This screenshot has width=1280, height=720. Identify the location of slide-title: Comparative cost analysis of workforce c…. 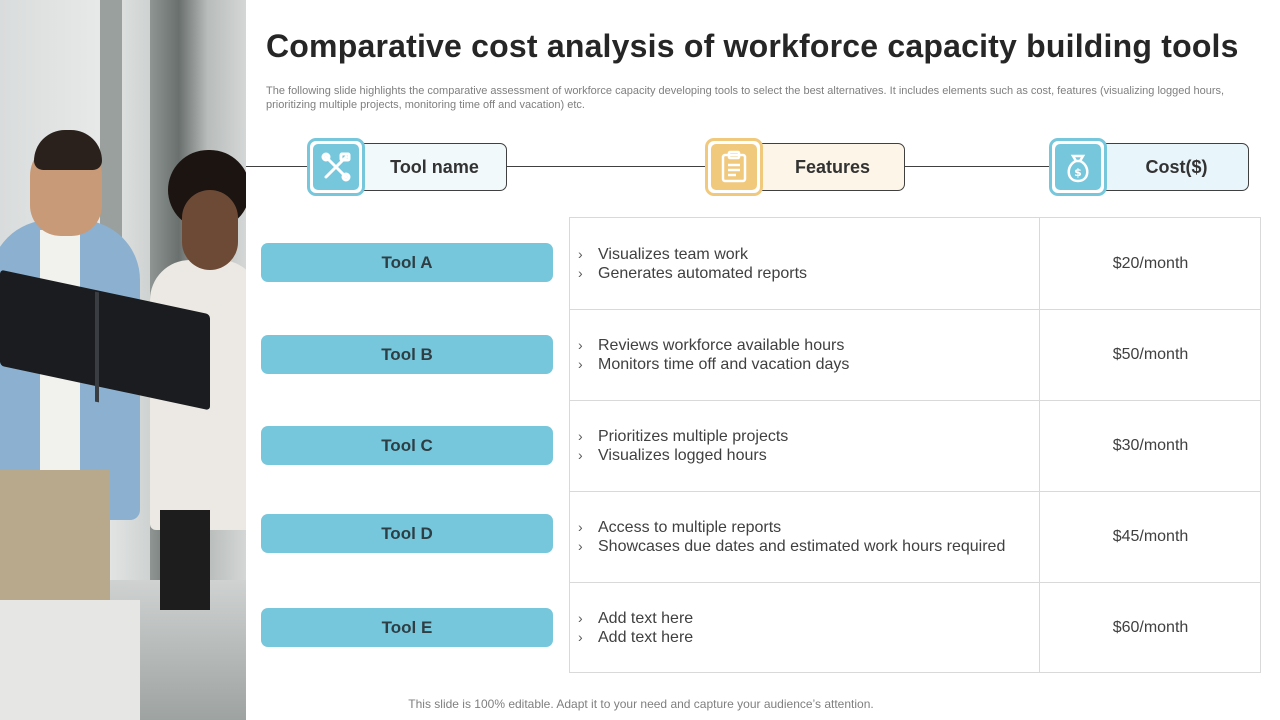
(752, 46).